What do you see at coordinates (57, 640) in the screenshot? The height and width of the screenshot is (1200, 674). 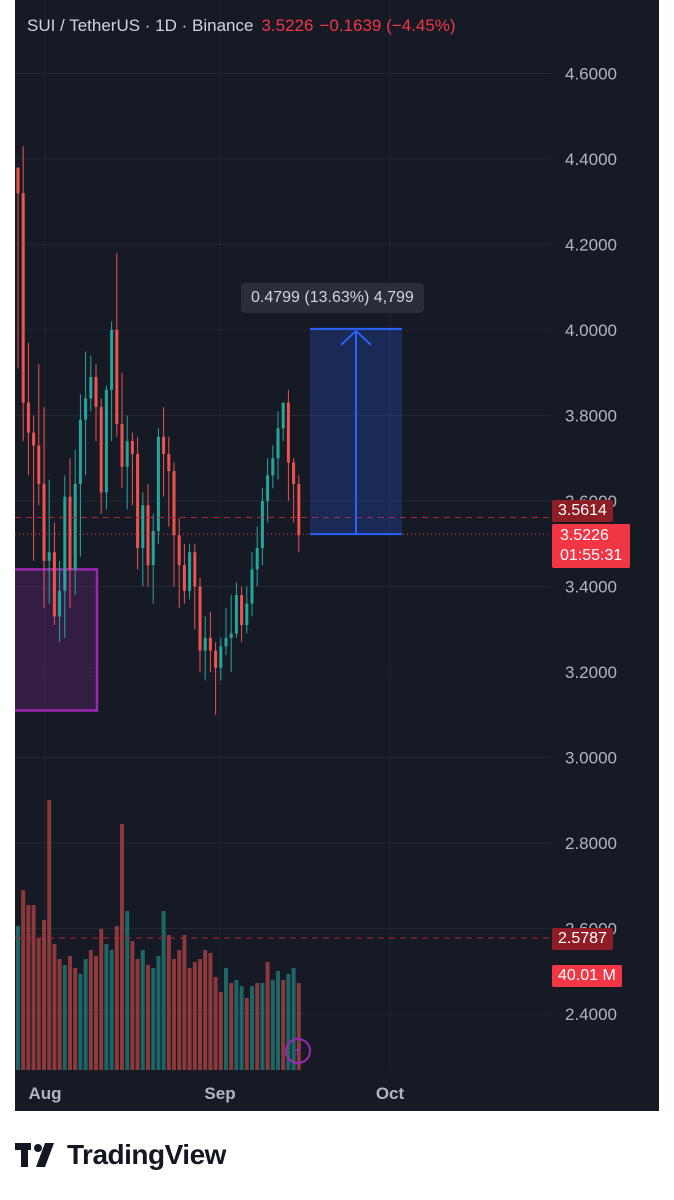 I see `demand-zone` at bounding box center [57, 640].